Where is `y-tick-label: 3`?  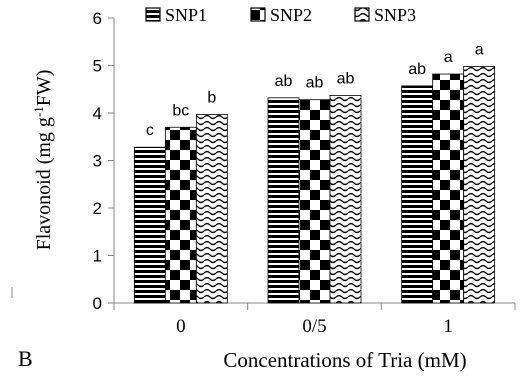
y-tick-label: 3 is located at coordinates (97, 161).